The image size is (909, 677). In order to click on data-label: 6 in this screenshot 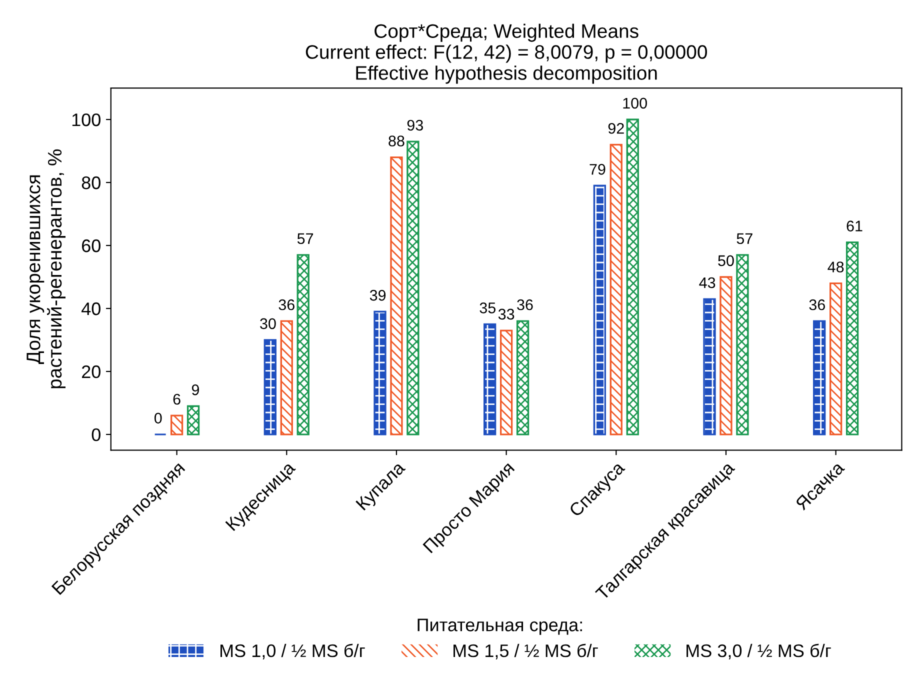, I will do `click(176, 399)`.